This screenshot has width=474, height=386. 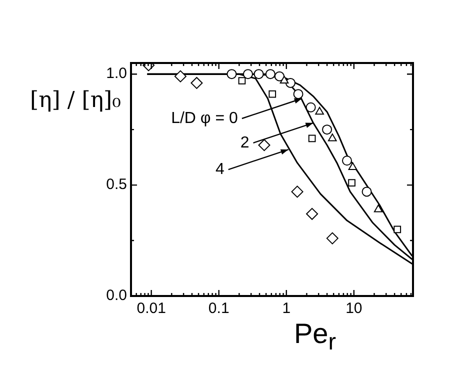 What do you see at coordinates (245, 143) in the screenshot?
I see `annotation: 2` at bounding box center [245, 143].